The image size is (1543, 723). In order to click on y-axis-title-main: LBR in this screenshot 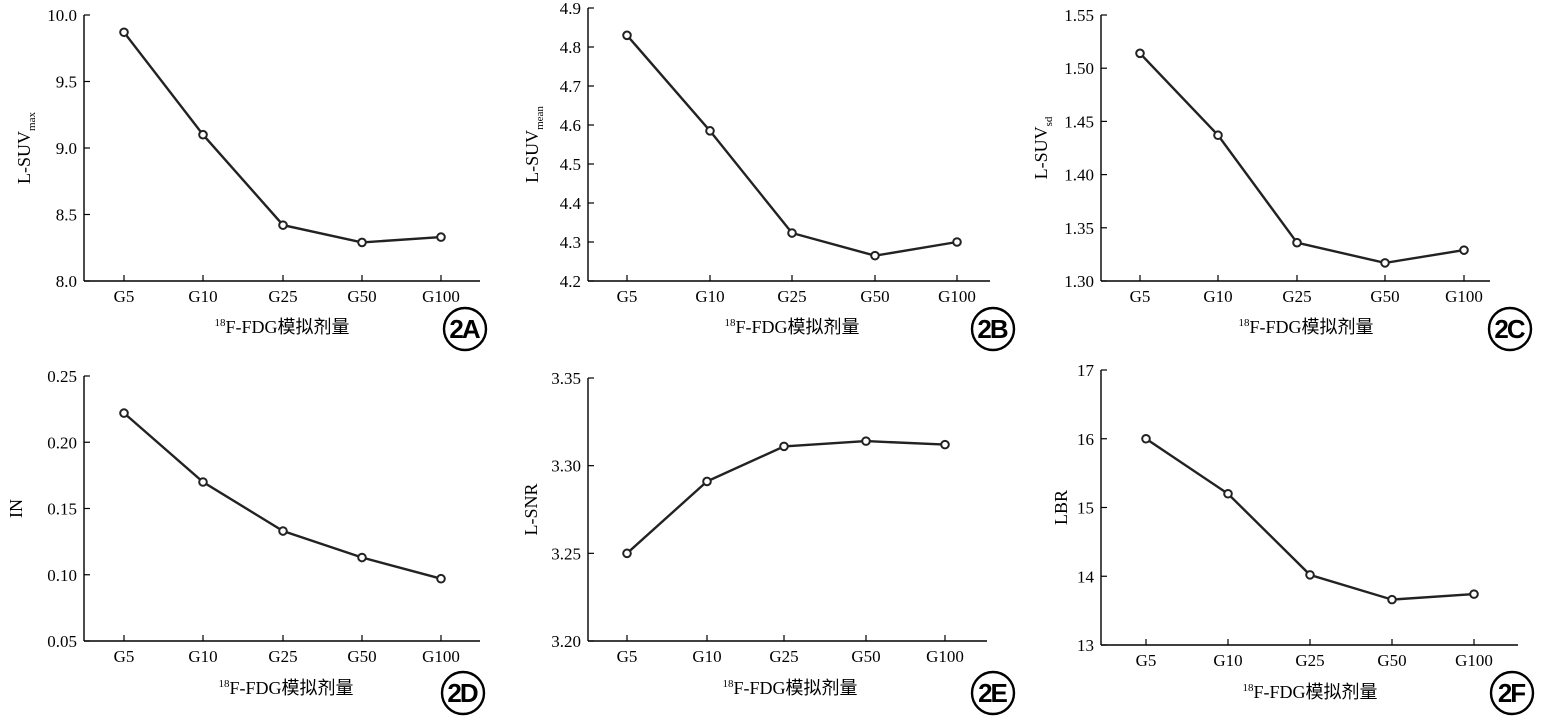, I will do `click(1061, 507)`.